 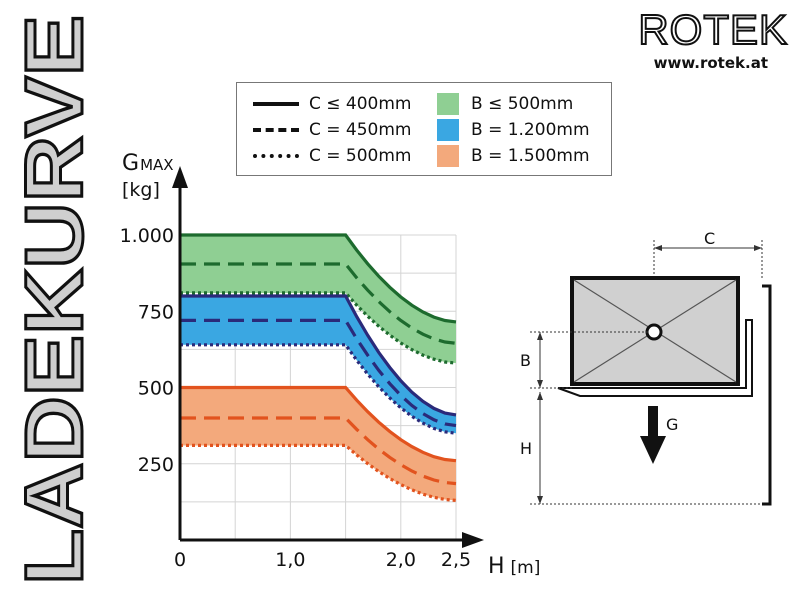 I want to click on legend-label: C = 450mm, so click(x=360, y=130).